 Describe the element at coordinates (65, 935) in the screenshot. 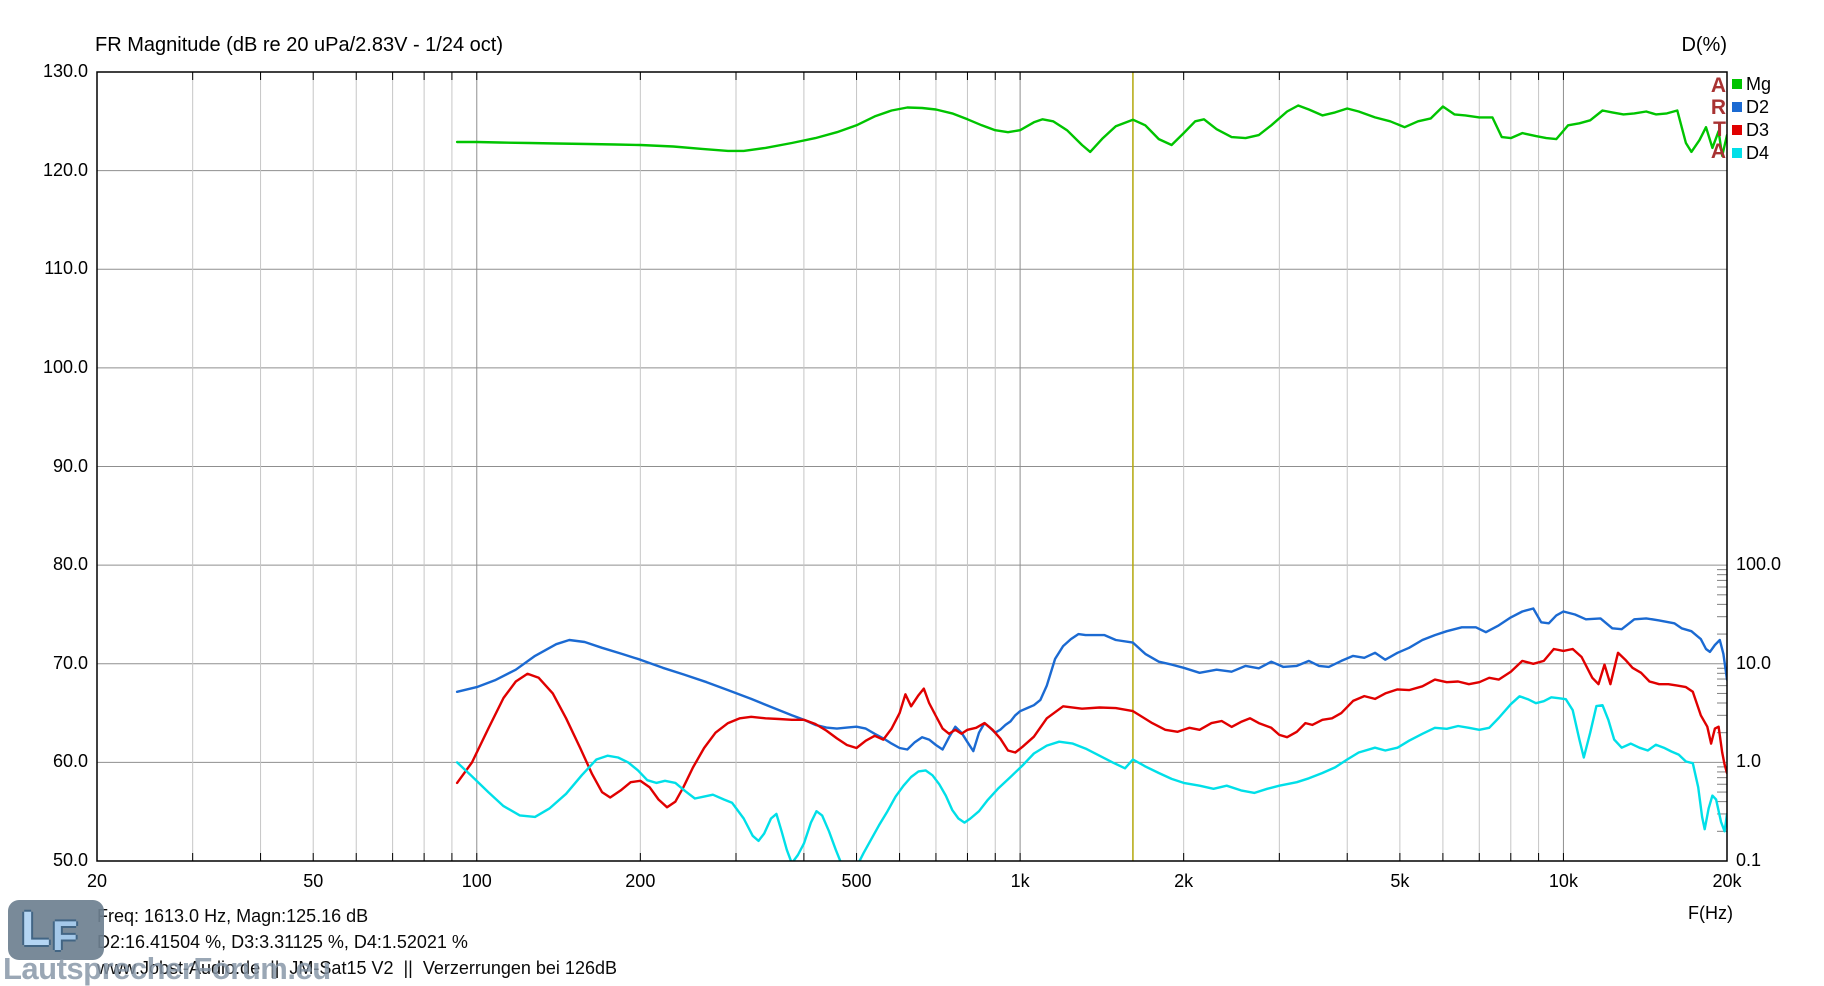

I see `logo-letter-f: F` at that location.